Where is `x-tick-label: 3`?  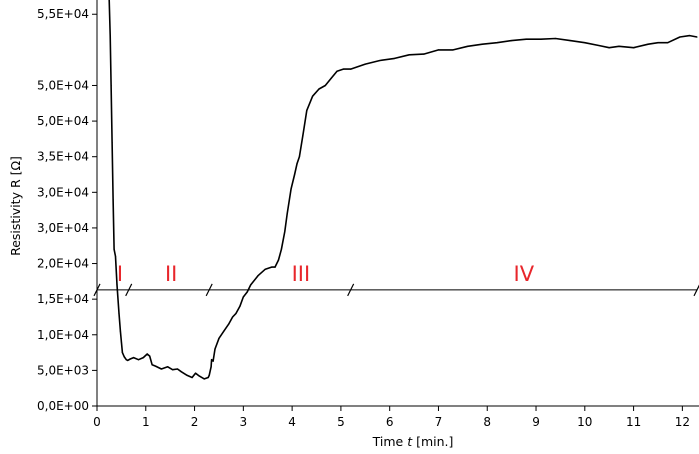
x-tick-label: 3 is located at coordinates (244, 422).